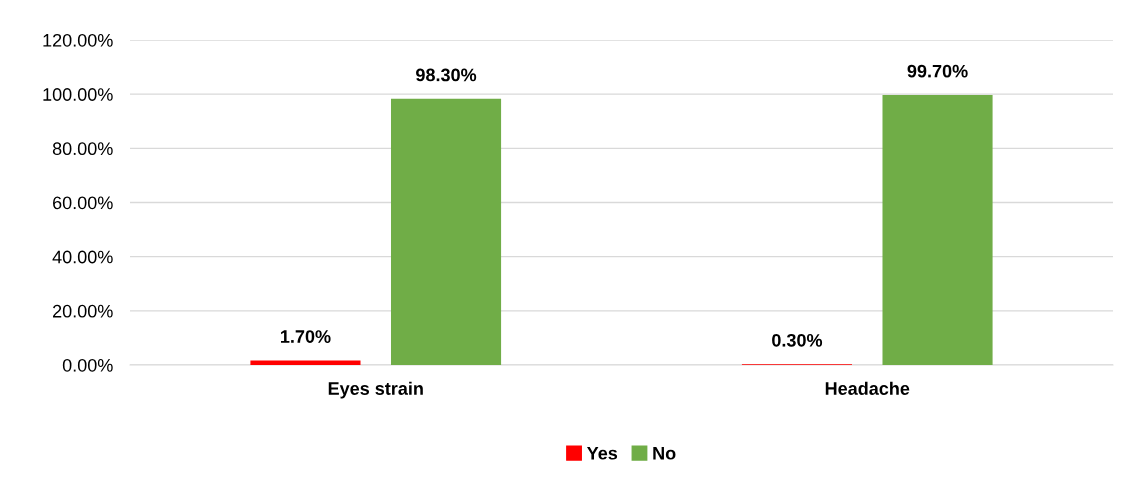 The image size is (1131, 481). Describe the element at coordinates (87, 365) in the screenshot. I see `y-tick-label: 0.00%` at that location.